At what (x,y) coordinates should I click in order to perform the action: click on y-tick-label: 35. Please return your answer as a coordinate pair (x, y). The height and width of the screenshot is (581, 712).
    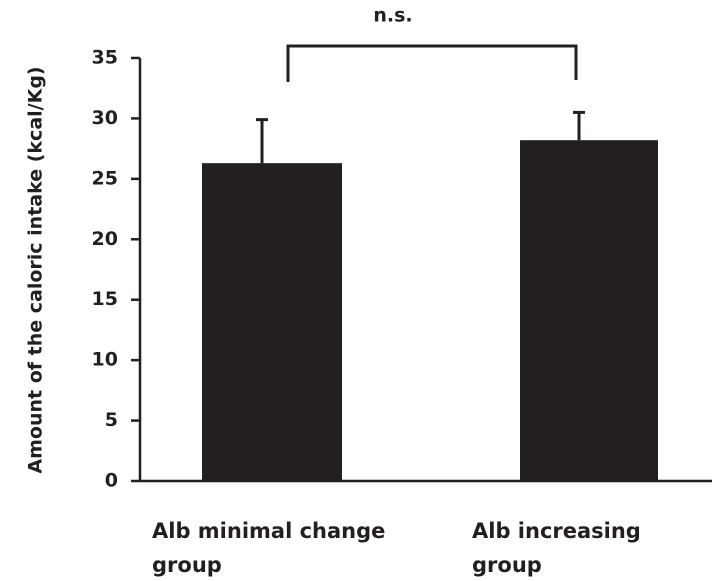
    Looking at the image, I should click on (105, 58).